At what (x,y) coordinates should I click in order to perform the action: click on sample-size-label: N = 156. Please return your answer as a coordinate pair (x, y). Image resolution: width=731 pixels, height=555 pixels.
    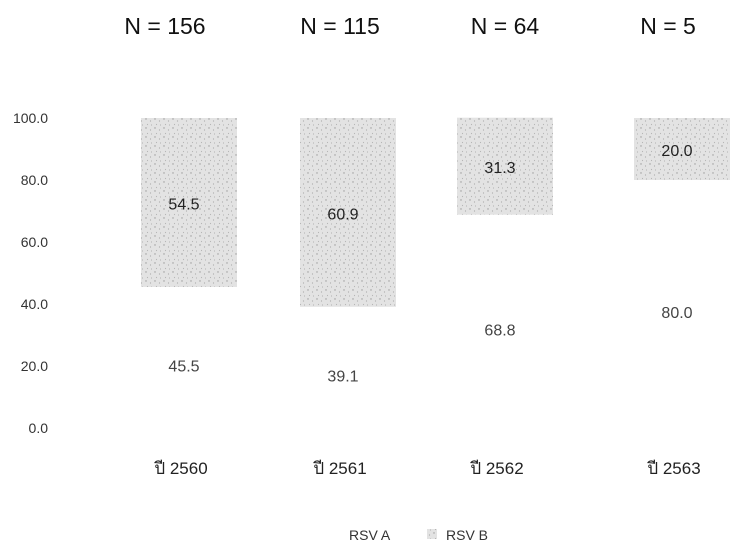
    Looking at the image, I should click on (164, 26).